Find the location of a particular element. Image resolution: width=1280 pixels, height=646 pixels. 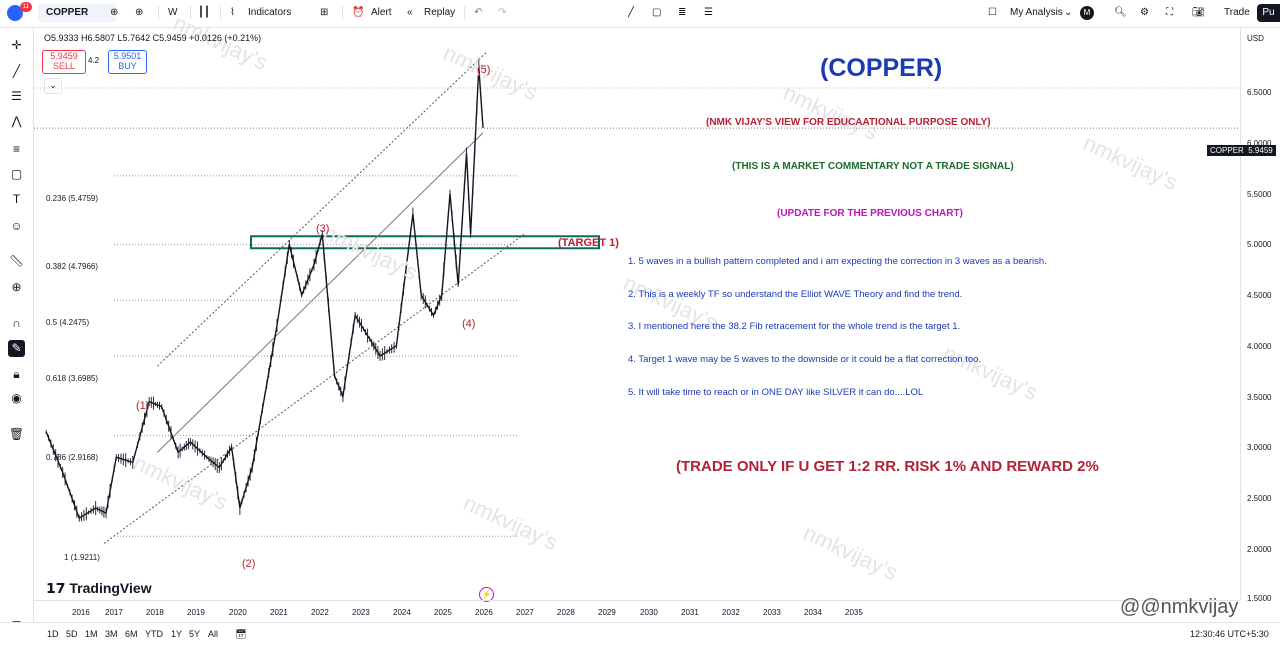

timeframe-button: YTD is located at coordinates (154, 634).